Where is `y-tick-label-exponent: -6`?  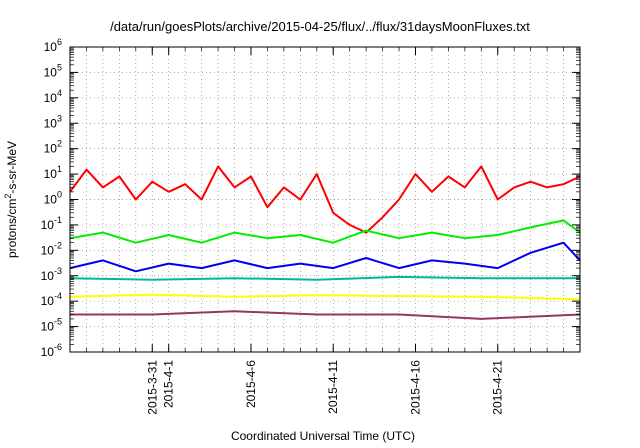 y-tick-label-exponent: -6 is located at coordinates (58, 347).